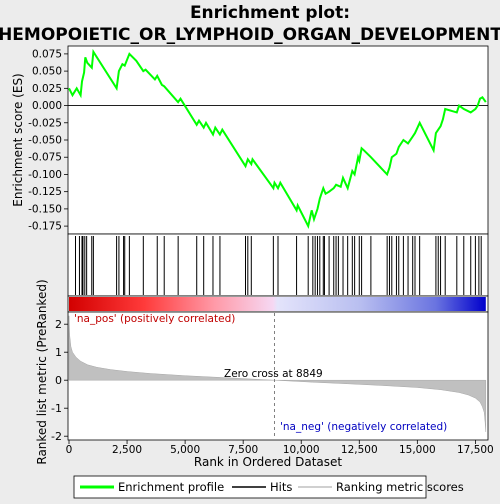 The image size is (500, 504). What do you see at coordinates (45, 227) in the screenshot?
I see `es-ytick-label: -0.175` at bounding box center [45, 227].